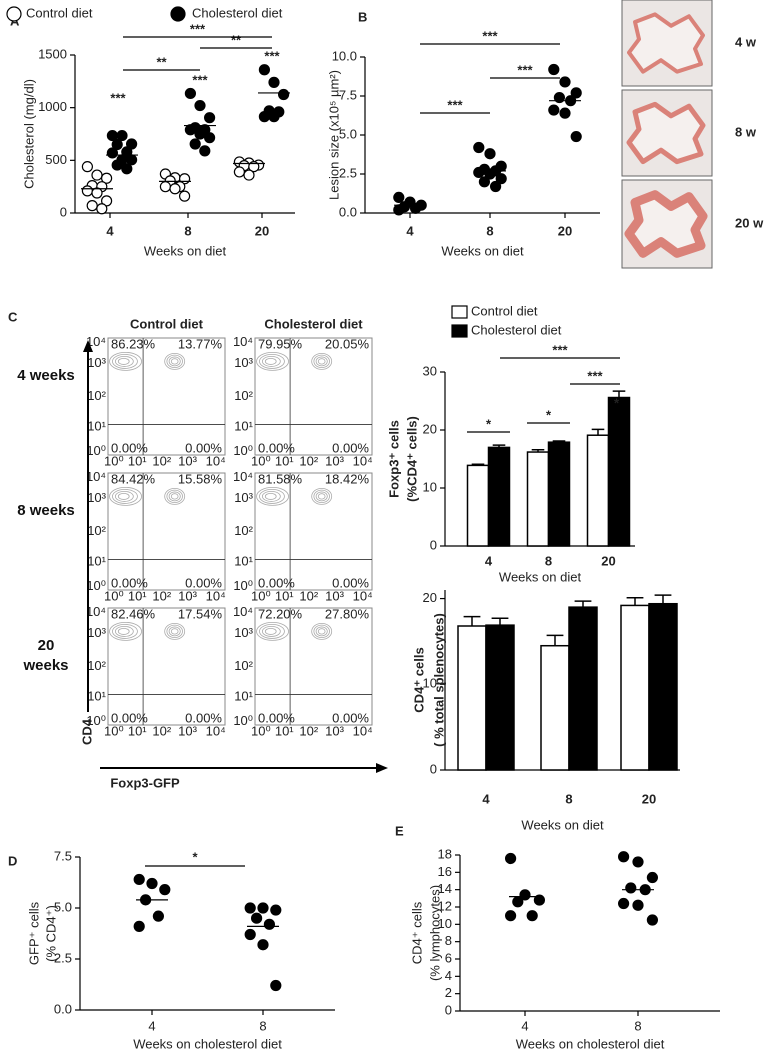  What do you see at coordinates (13, 316) in the screenshot?
I see `panel-label: C` at bounding box center [13, 316].